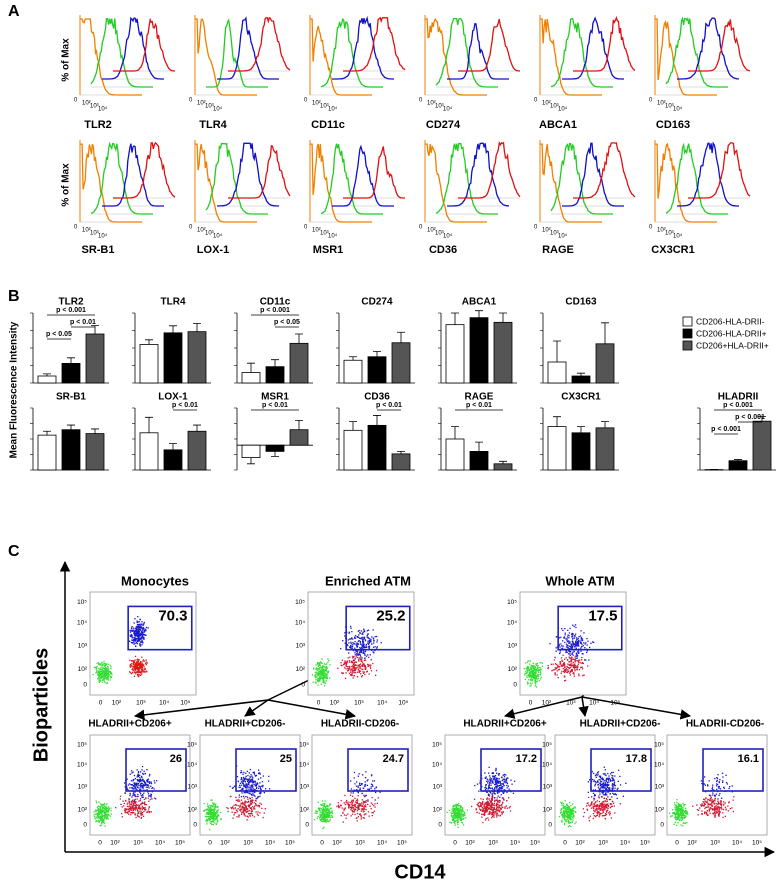 The width and height of the screenshot is (778, 885). I want to click on x-tick-label: 10⁴, so click(382, 843).